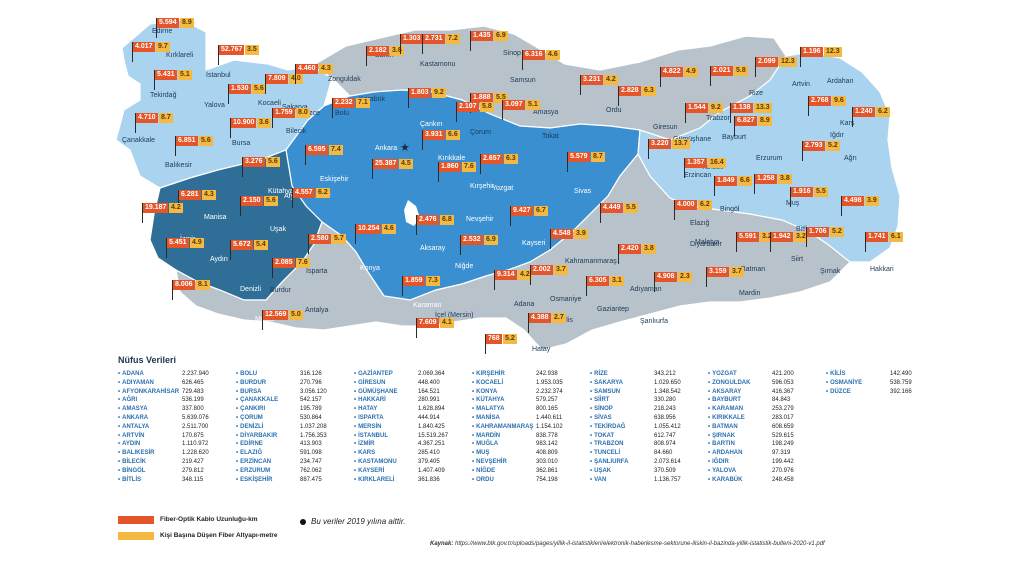  I want to click on province-name: ŞANLIURFA, so click(609, 462).